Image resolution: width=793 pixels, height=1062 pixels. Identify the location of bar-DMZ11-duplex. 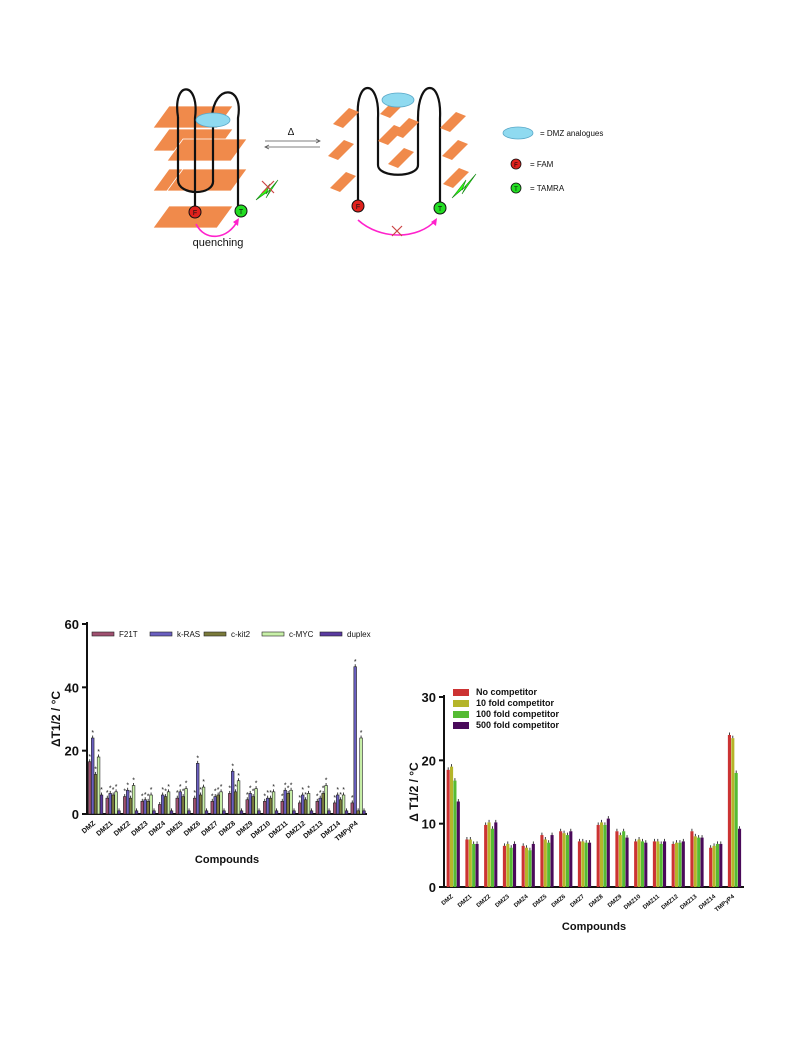
(294, 812).